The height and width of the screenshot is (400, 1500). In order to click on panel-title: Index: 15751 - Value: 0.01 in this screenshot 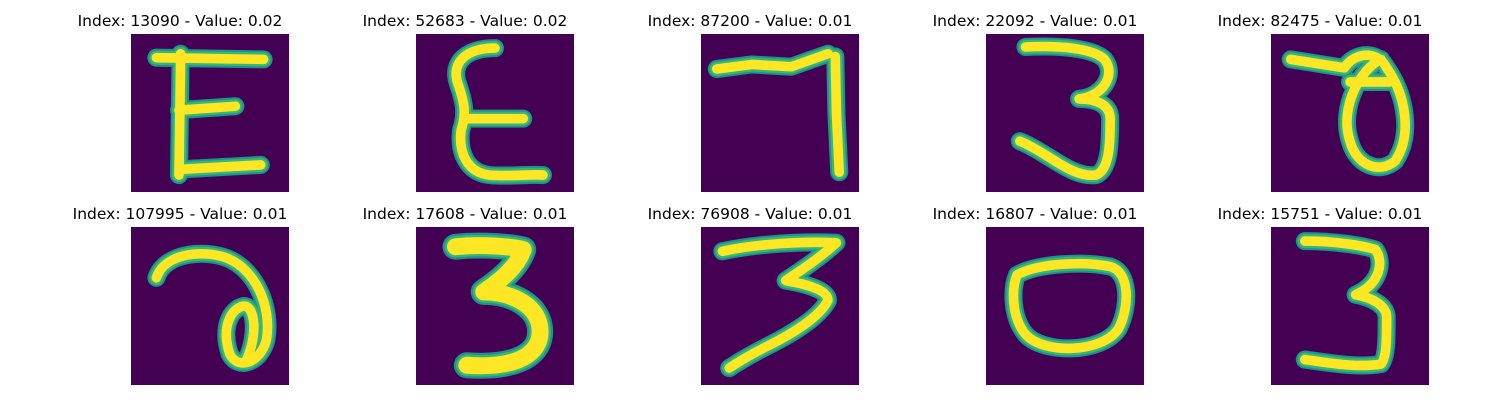, I will do `click(1320, 214)`.